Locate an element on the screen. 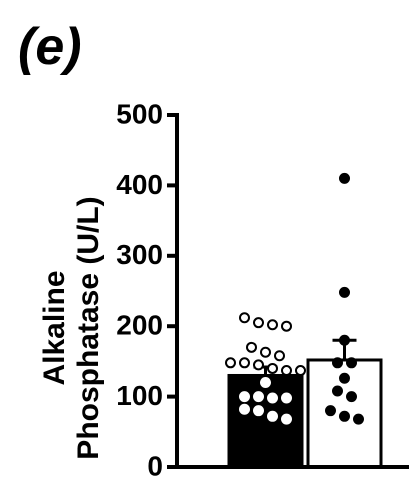 This screenshot has height=481, width=413. y-tick-label: 500 is located at coordinates (139, 113).